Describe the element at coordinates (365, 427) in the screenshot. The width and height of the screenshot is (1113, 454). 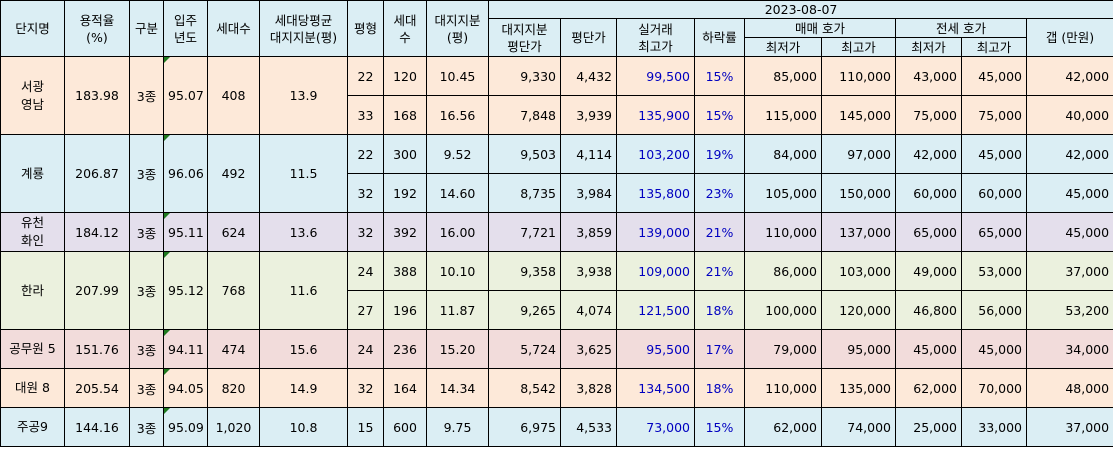
I see `unit-pyeong: 15` at that location.